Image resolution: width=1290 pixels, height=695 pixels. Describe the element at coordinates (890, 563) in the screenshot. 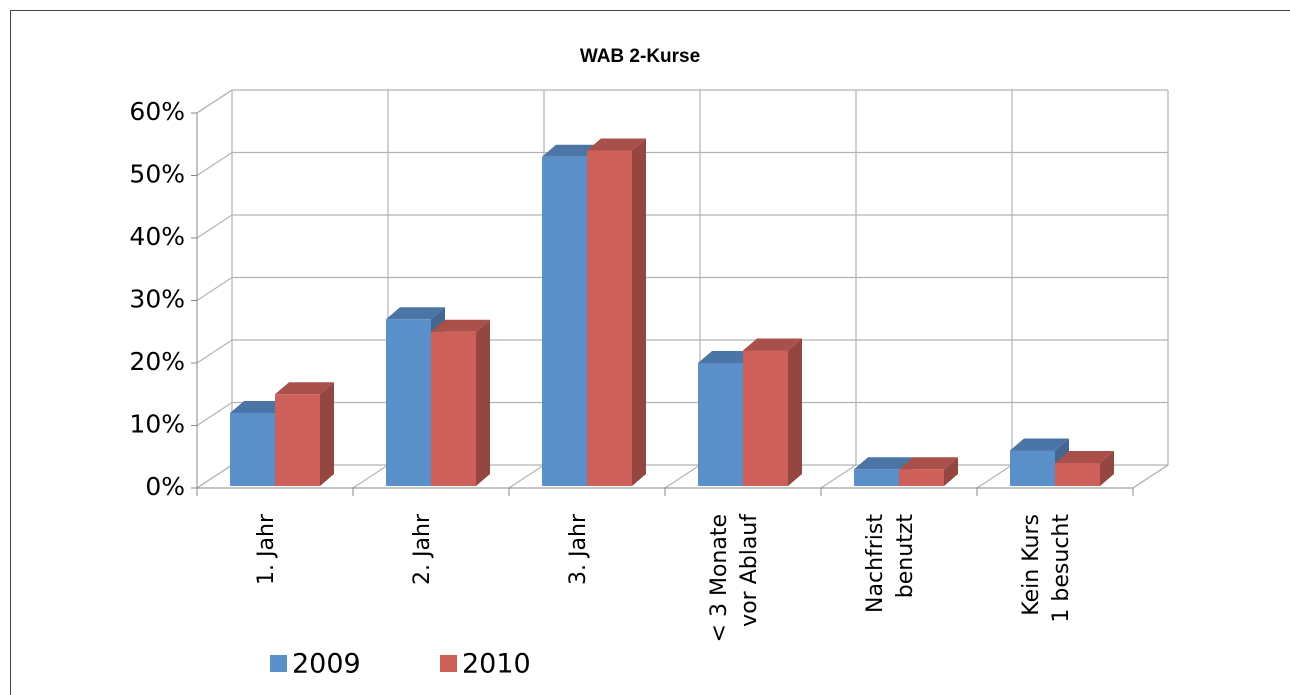

I see `x-tick-label: Nachfrist benutzt` at that location.